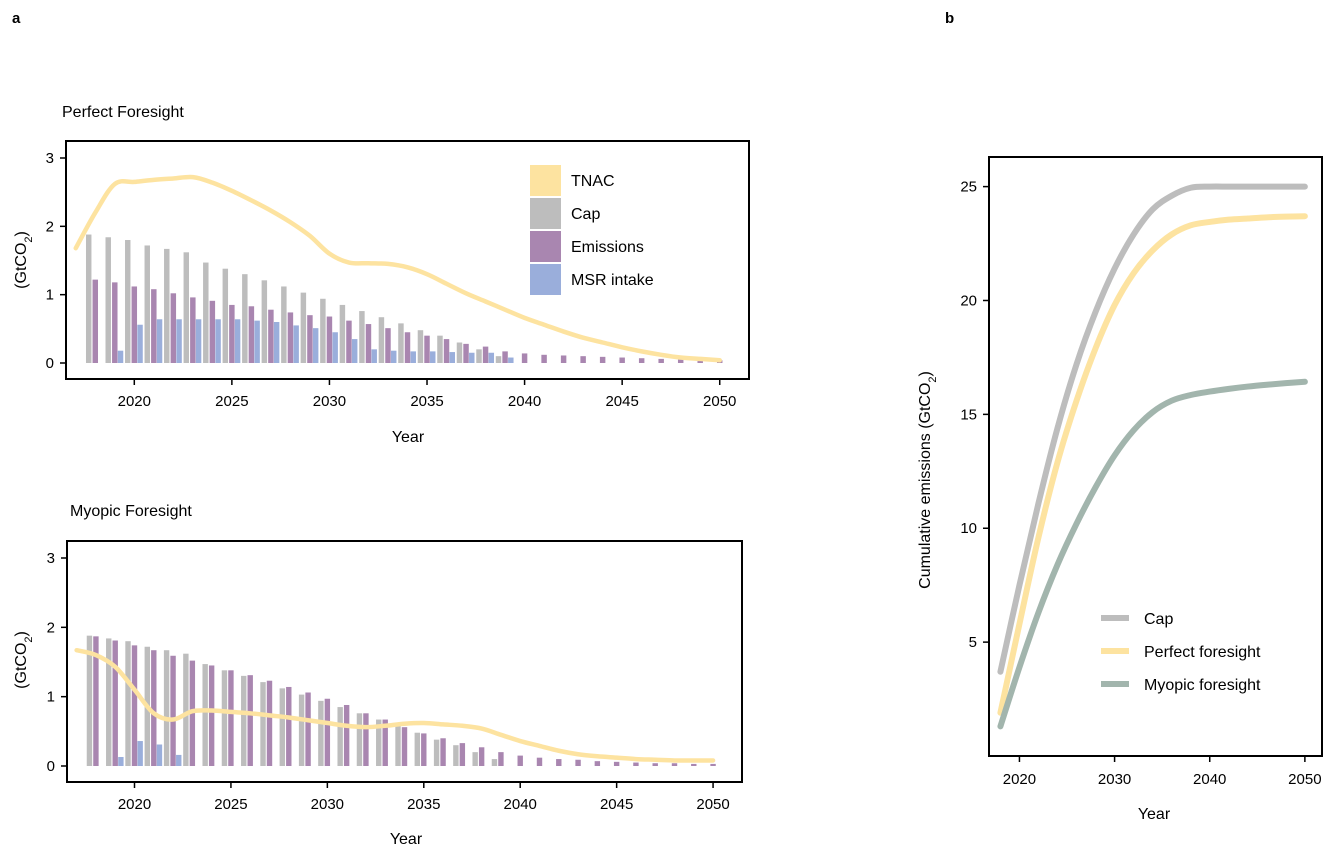  Describe the element at coordinates (395, 705) in the screenshot. I see `line-tnac` at that location.